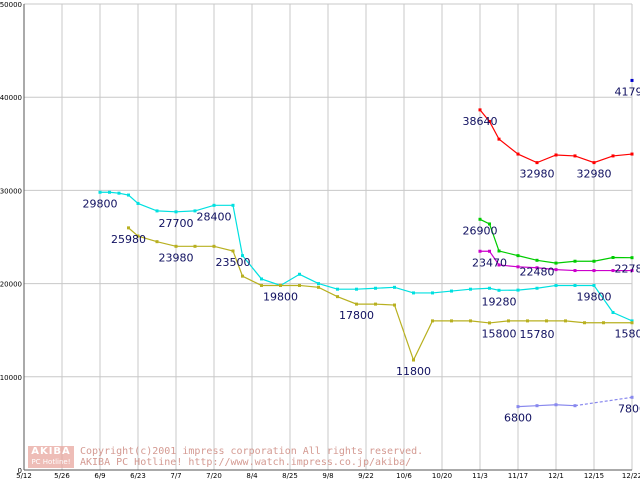 The width and height of the screenshot is (640, 480). What do you see at coordinates (413, 371) in the screenshot?
I see `data-label: 11800` at bounding box center [413, 371].